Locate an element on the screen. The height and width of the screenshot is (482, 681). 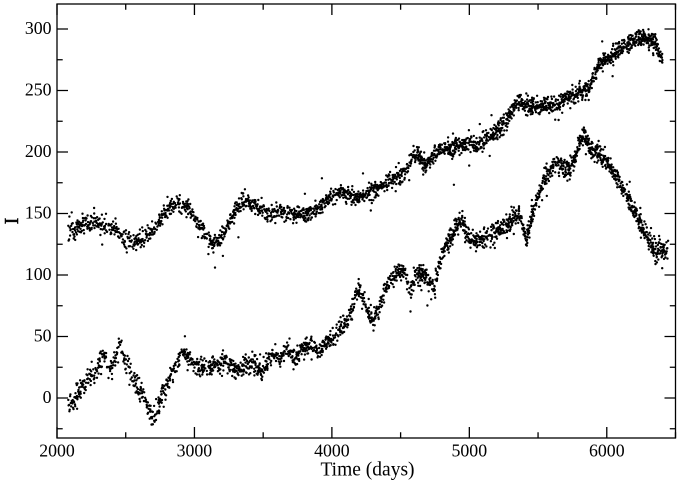
svg-text: 100 is located at coordinates (38, 274).